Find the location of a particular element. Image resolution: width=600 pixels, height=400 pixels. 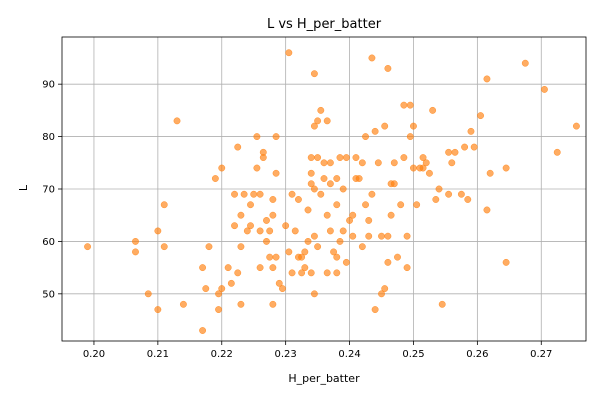

x-tick-label: 0.27 is located at coordinates (541, 354).